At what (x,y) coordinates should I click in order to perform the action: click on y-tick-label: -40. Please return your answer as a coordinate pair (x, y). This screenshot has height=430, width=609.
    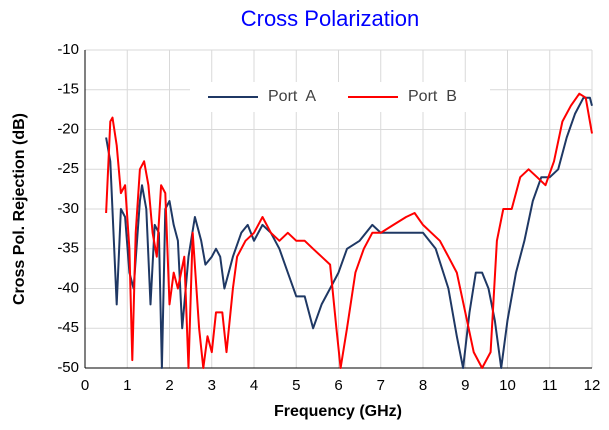
    Looking at the image, I should click on (68, 287).